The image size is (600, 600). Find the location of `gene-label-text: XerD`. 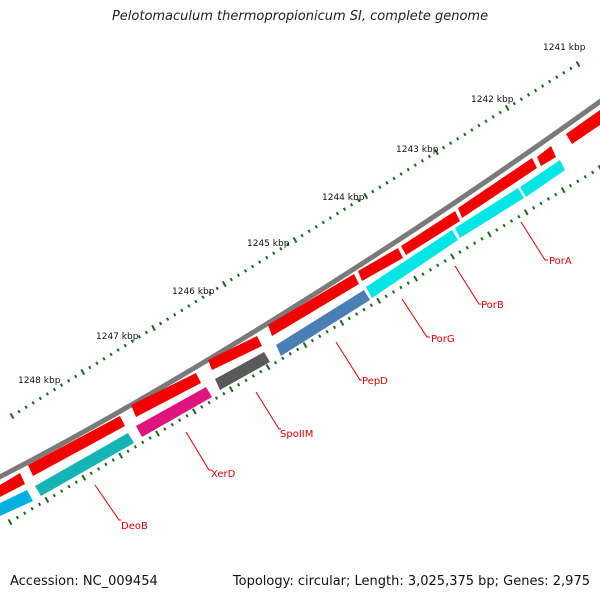

gene-label-text: XerD is located at coordinates (223, 474).